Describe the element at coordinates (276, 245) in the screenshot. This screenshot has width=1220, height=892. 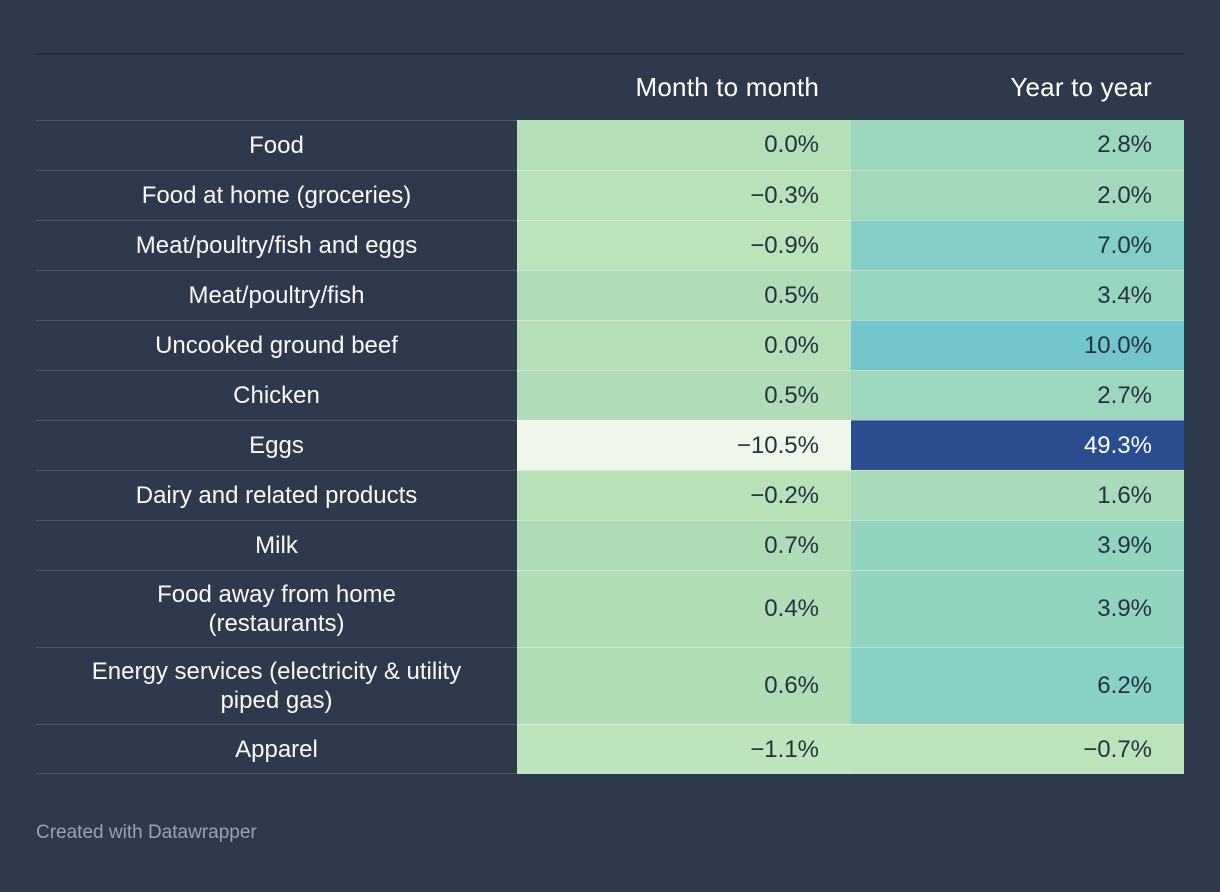
I see `row-label: Meat/poultry/fish and eggs` at that location.